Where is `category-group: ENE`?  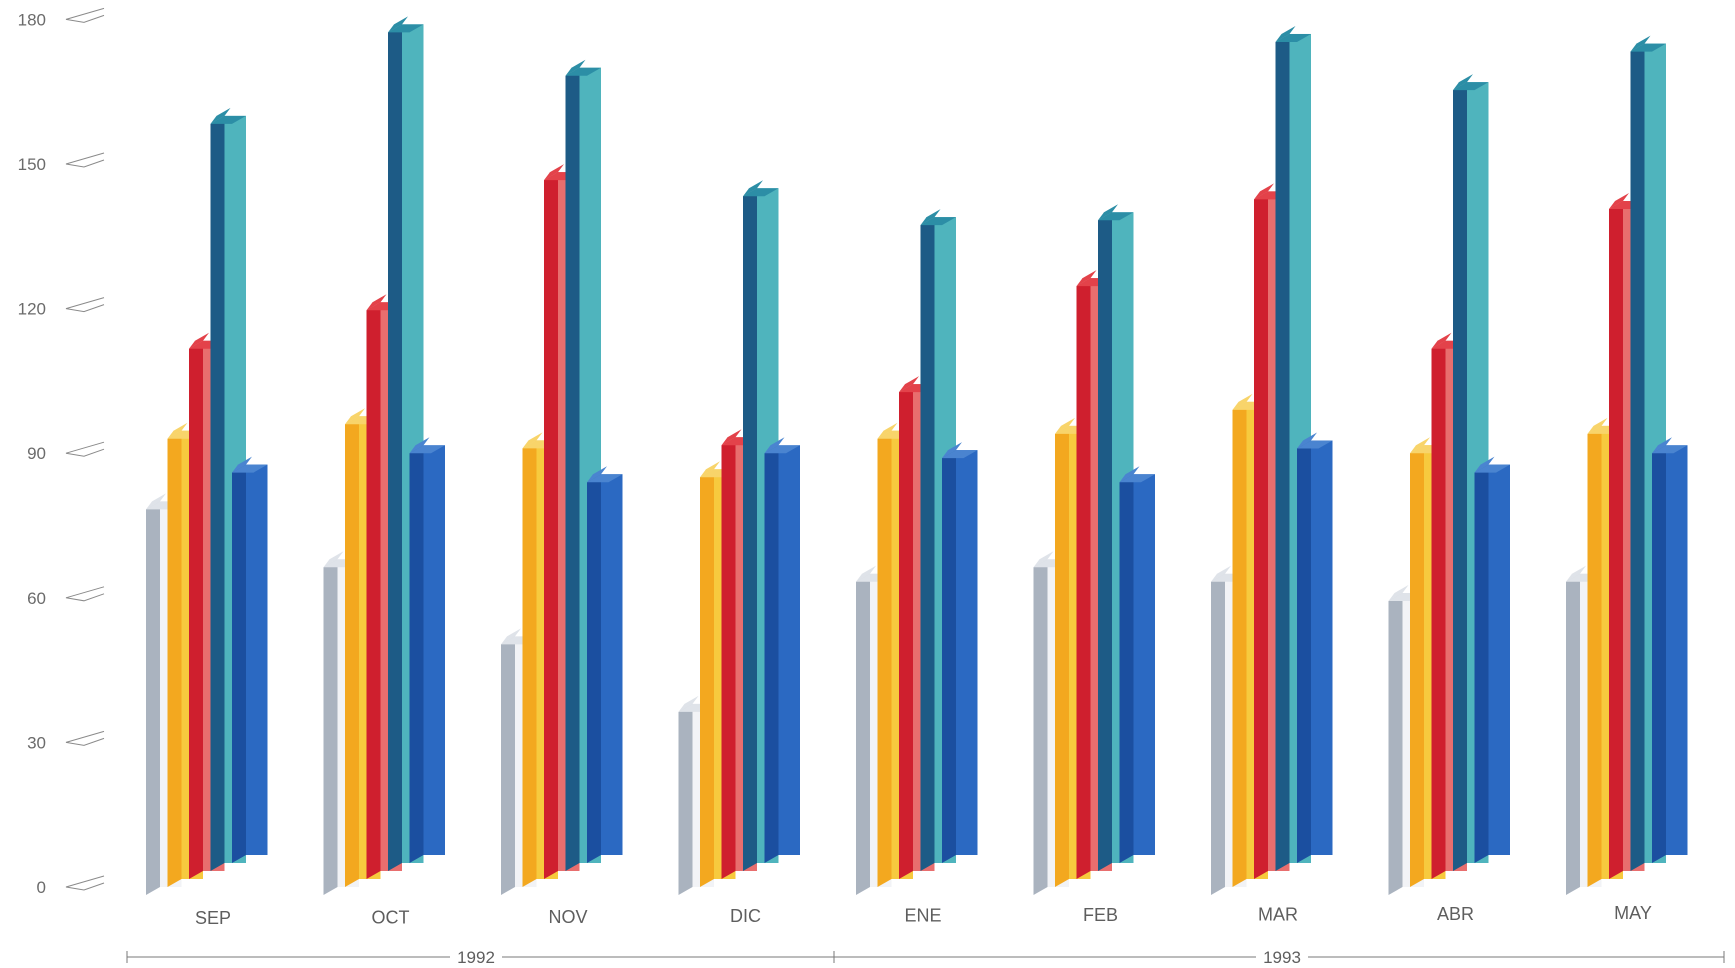
category-group: ENE is located at coordinates (917, 567).